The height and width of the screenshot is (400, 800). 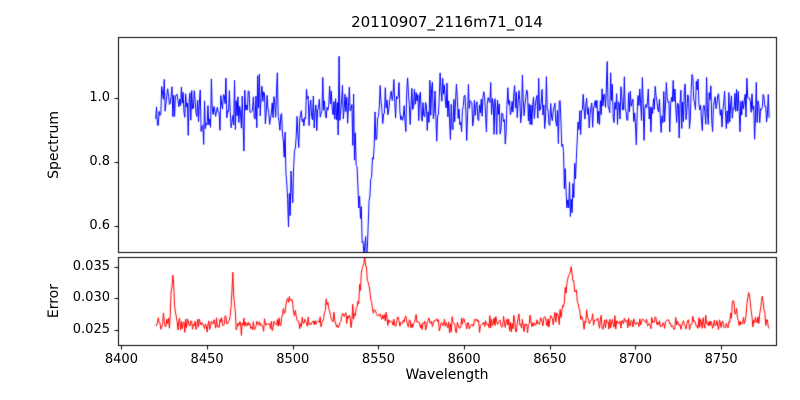 I want to click on x-tick-label: 8550, so click(x=378, y=359).